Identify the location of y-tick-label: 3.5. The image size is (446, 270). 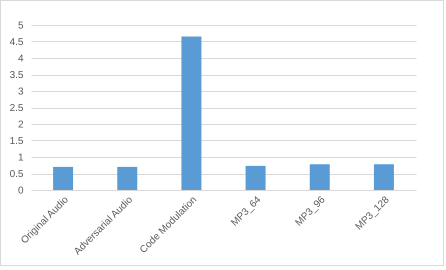
(17, 75).